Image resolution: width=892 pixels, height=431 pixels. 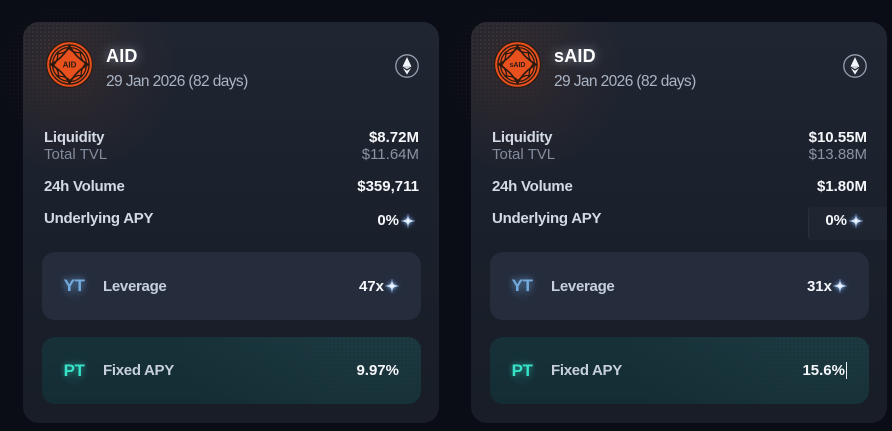 I want to click on svg-text: AID, so click(x=70, y=64).